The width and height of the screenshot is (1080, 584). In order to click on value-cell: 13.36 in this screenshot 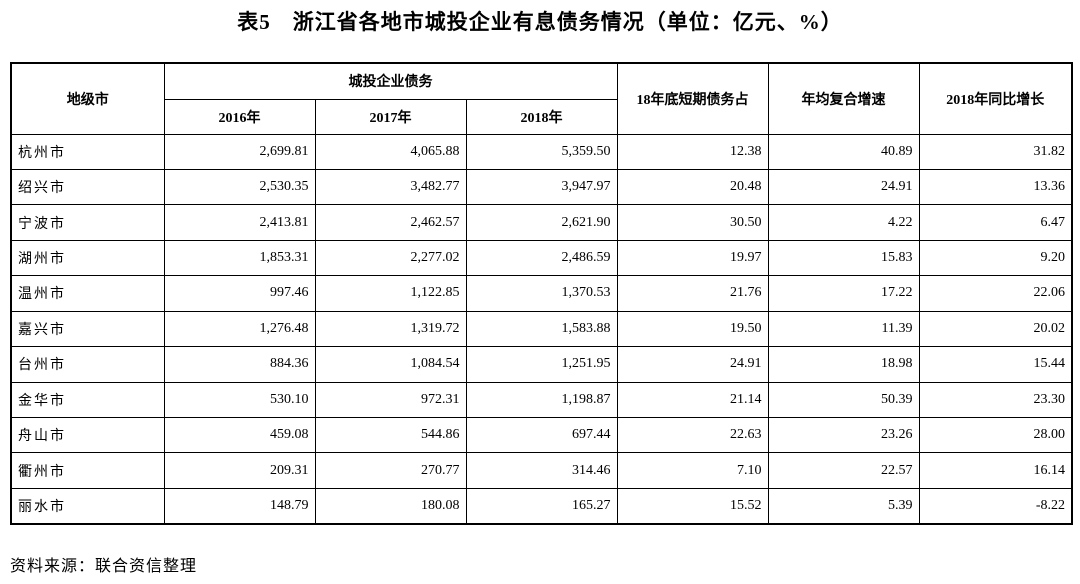, I will do `click(995, 187)`.